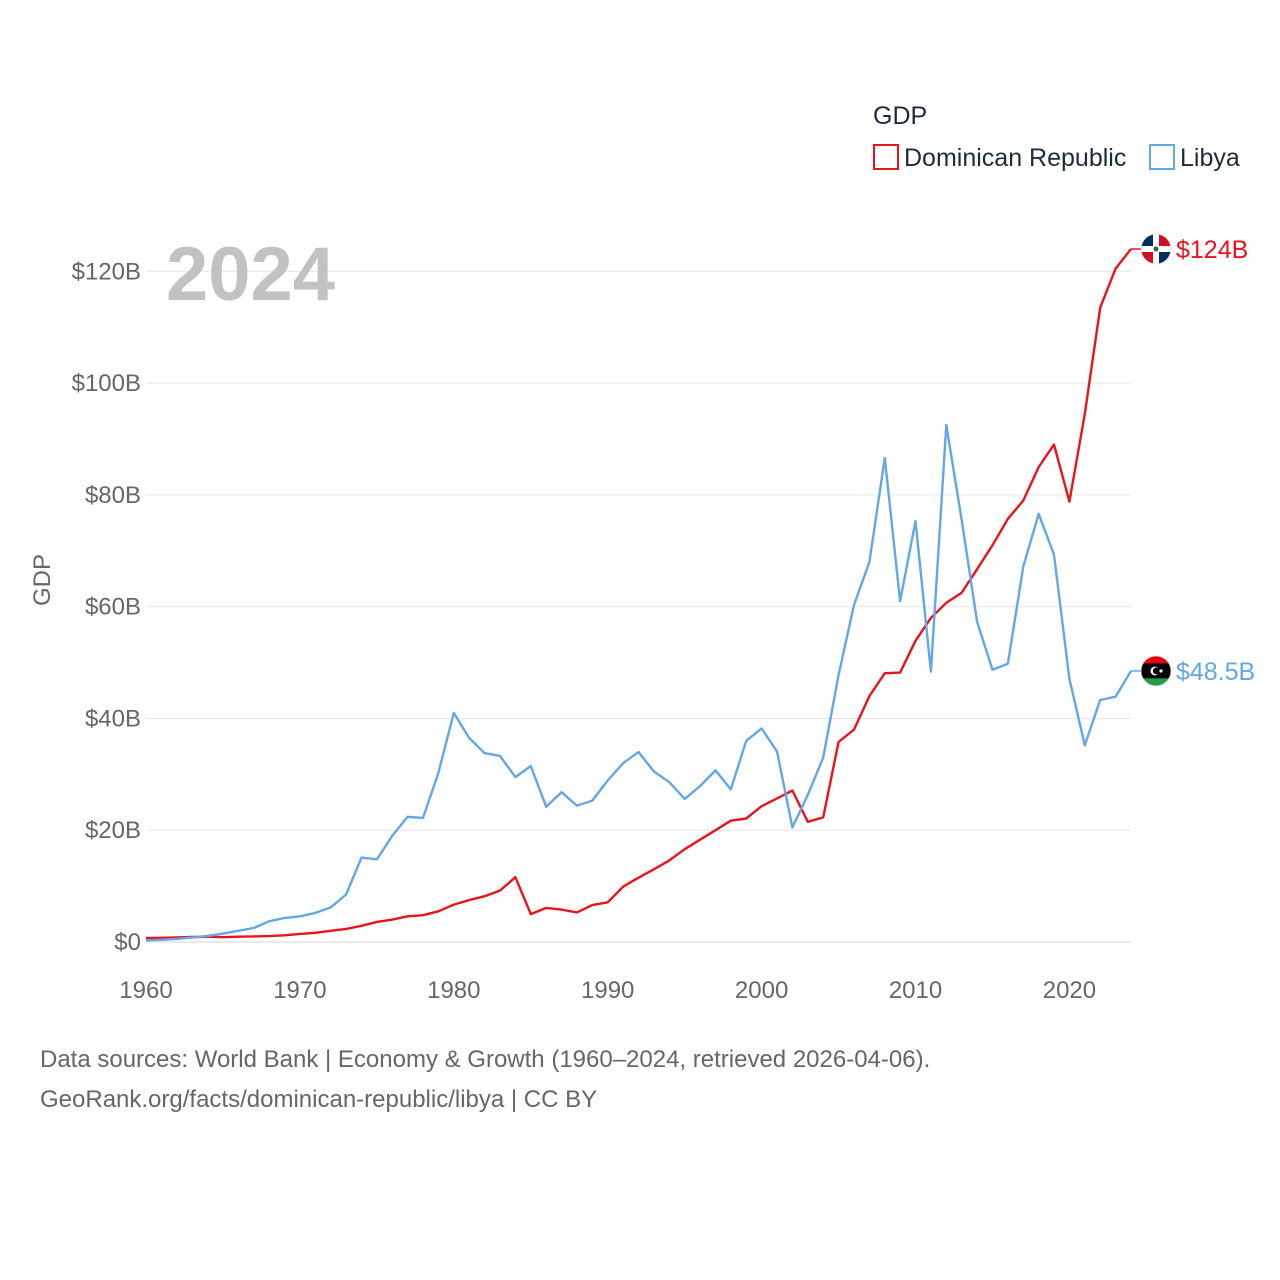 The height and width of the screenshot is (1280, 1280). I want to click on legend-title: GDP, so click(900, 116).